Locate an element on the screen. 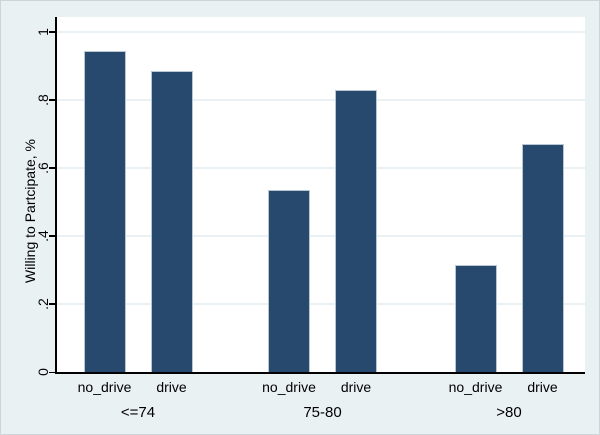  group-label: >80 is located at coordinates (509, 412).